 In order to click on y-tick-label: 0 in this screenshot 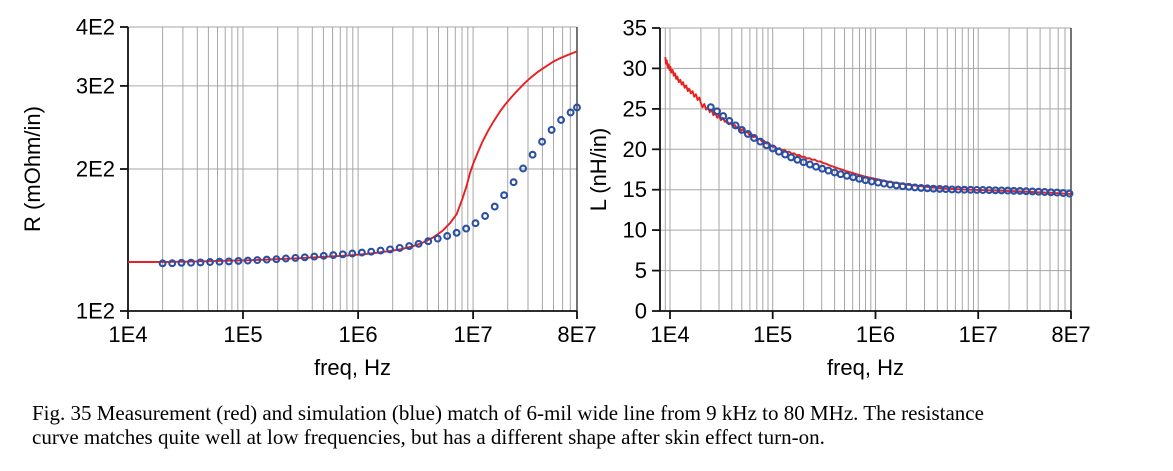, I will do `click(641, 311)`.